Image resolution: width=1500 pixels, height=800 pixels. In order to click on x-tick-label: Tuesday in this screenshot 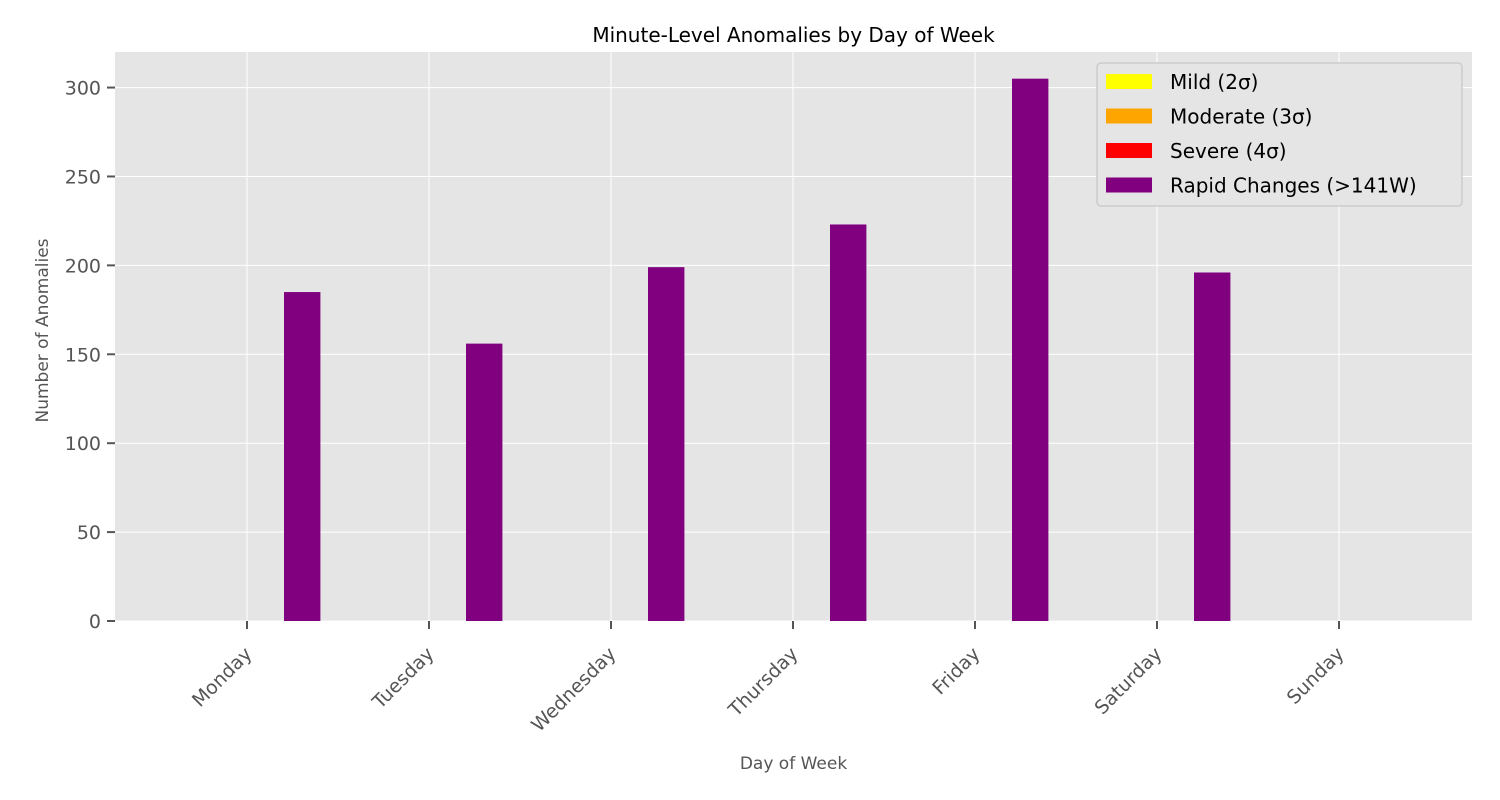, I will do `click(403, 678)`.